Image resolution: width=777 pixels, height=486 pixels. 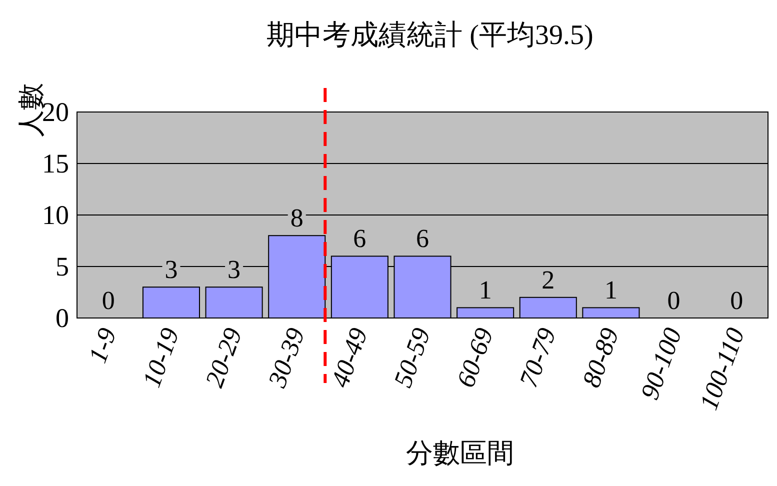 What do you see at coordinates (430, 35) in the screenshot?
I see `chart-title: 期中考成績統計 (平均39.5)` at bounding box center [430, 35].